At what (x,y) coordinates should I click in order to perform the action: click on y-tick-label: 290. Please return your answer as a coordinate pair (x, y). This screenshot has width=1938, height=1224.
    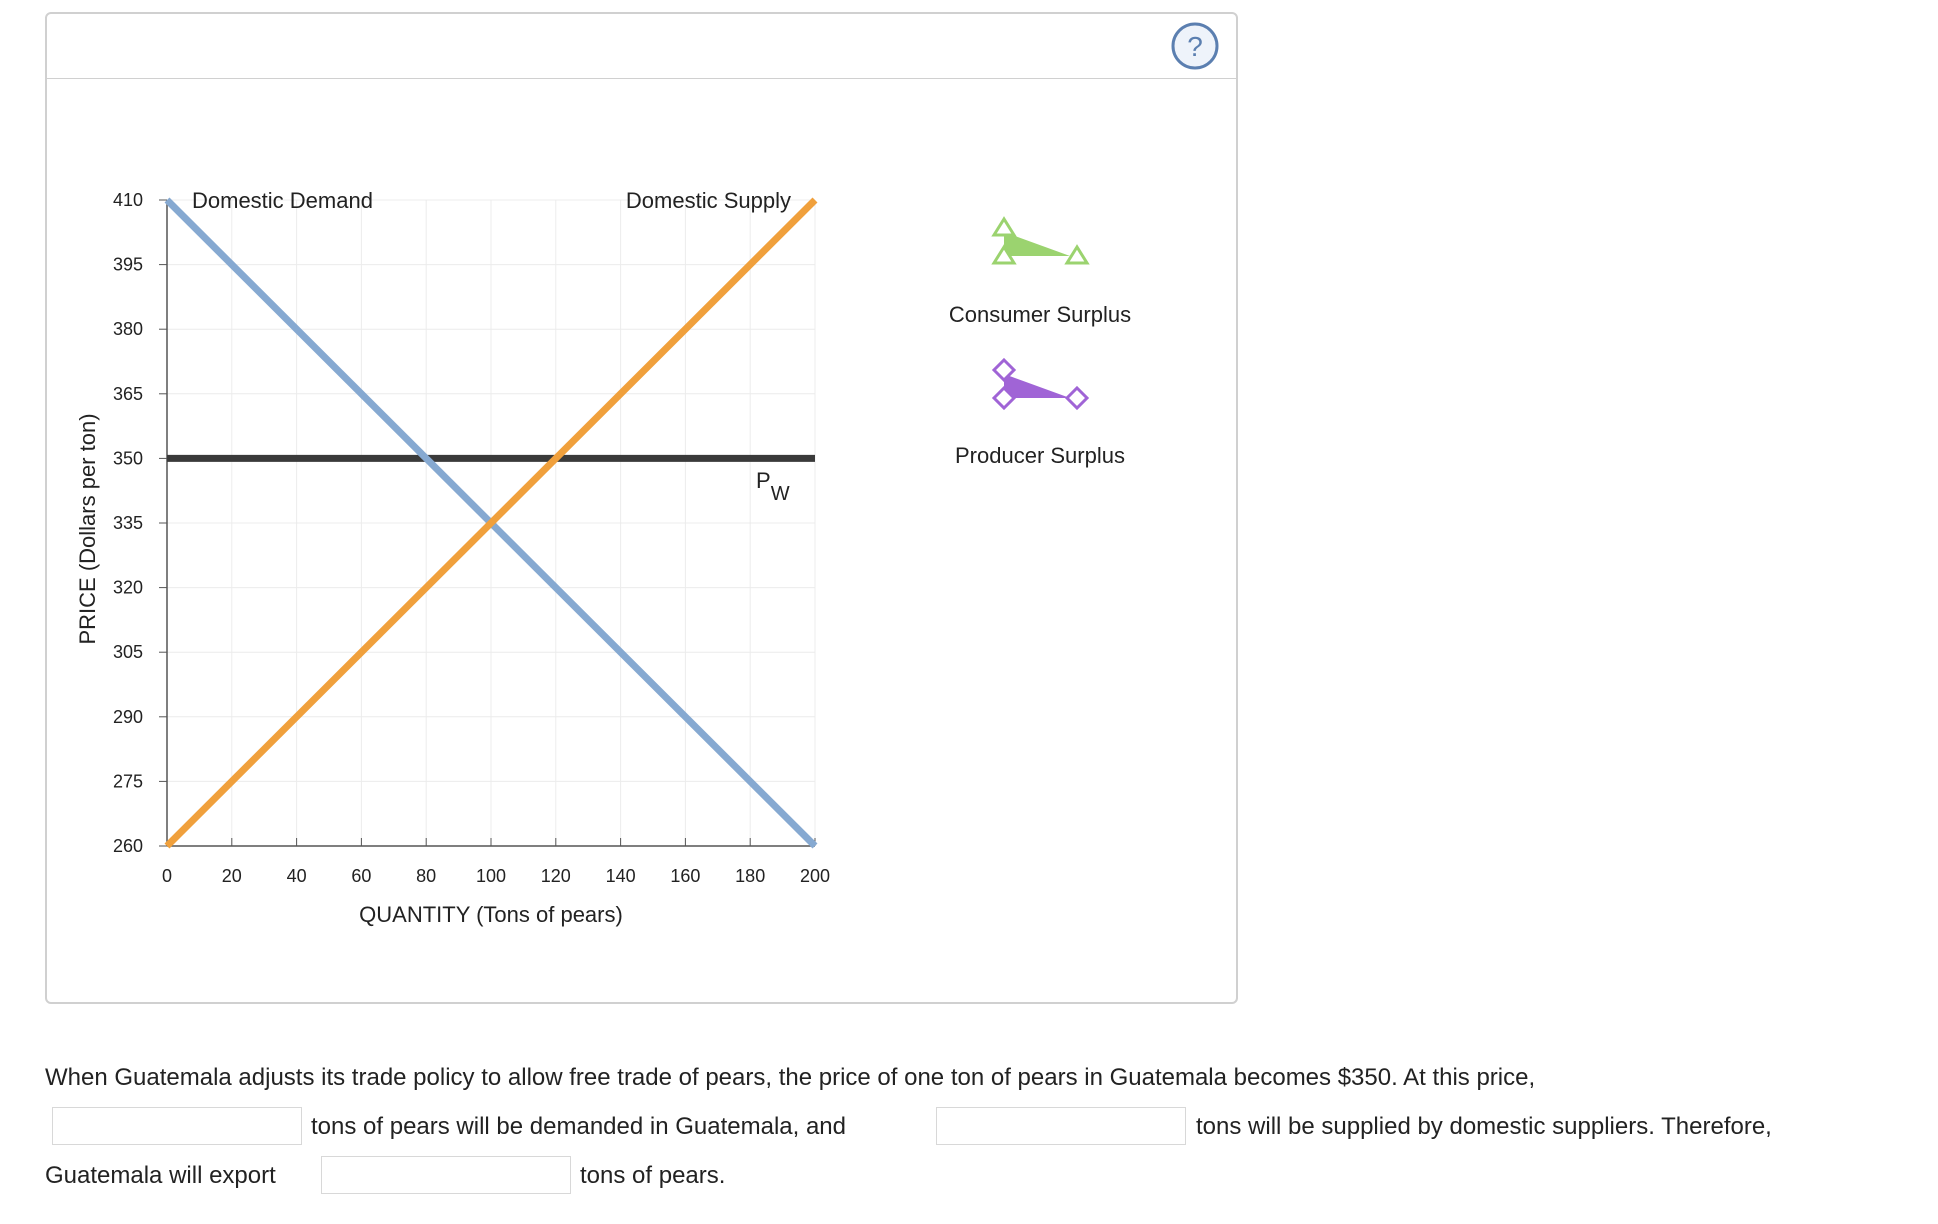
    Looking at the image, I should click on (128, 717).